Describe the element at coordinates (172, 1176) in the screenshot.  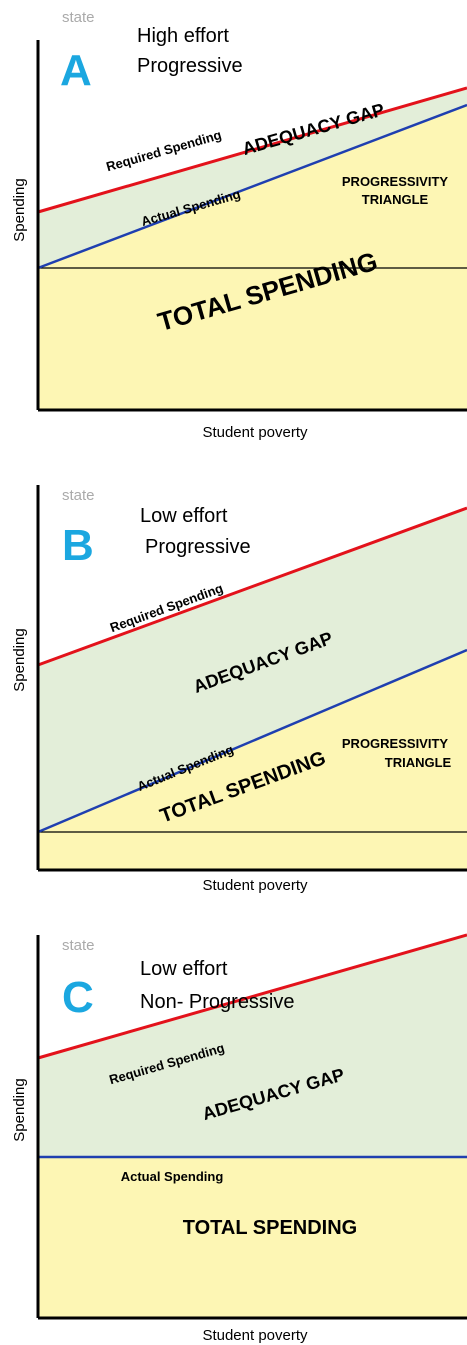
I see `actual-label: Actual Spending` at that location.